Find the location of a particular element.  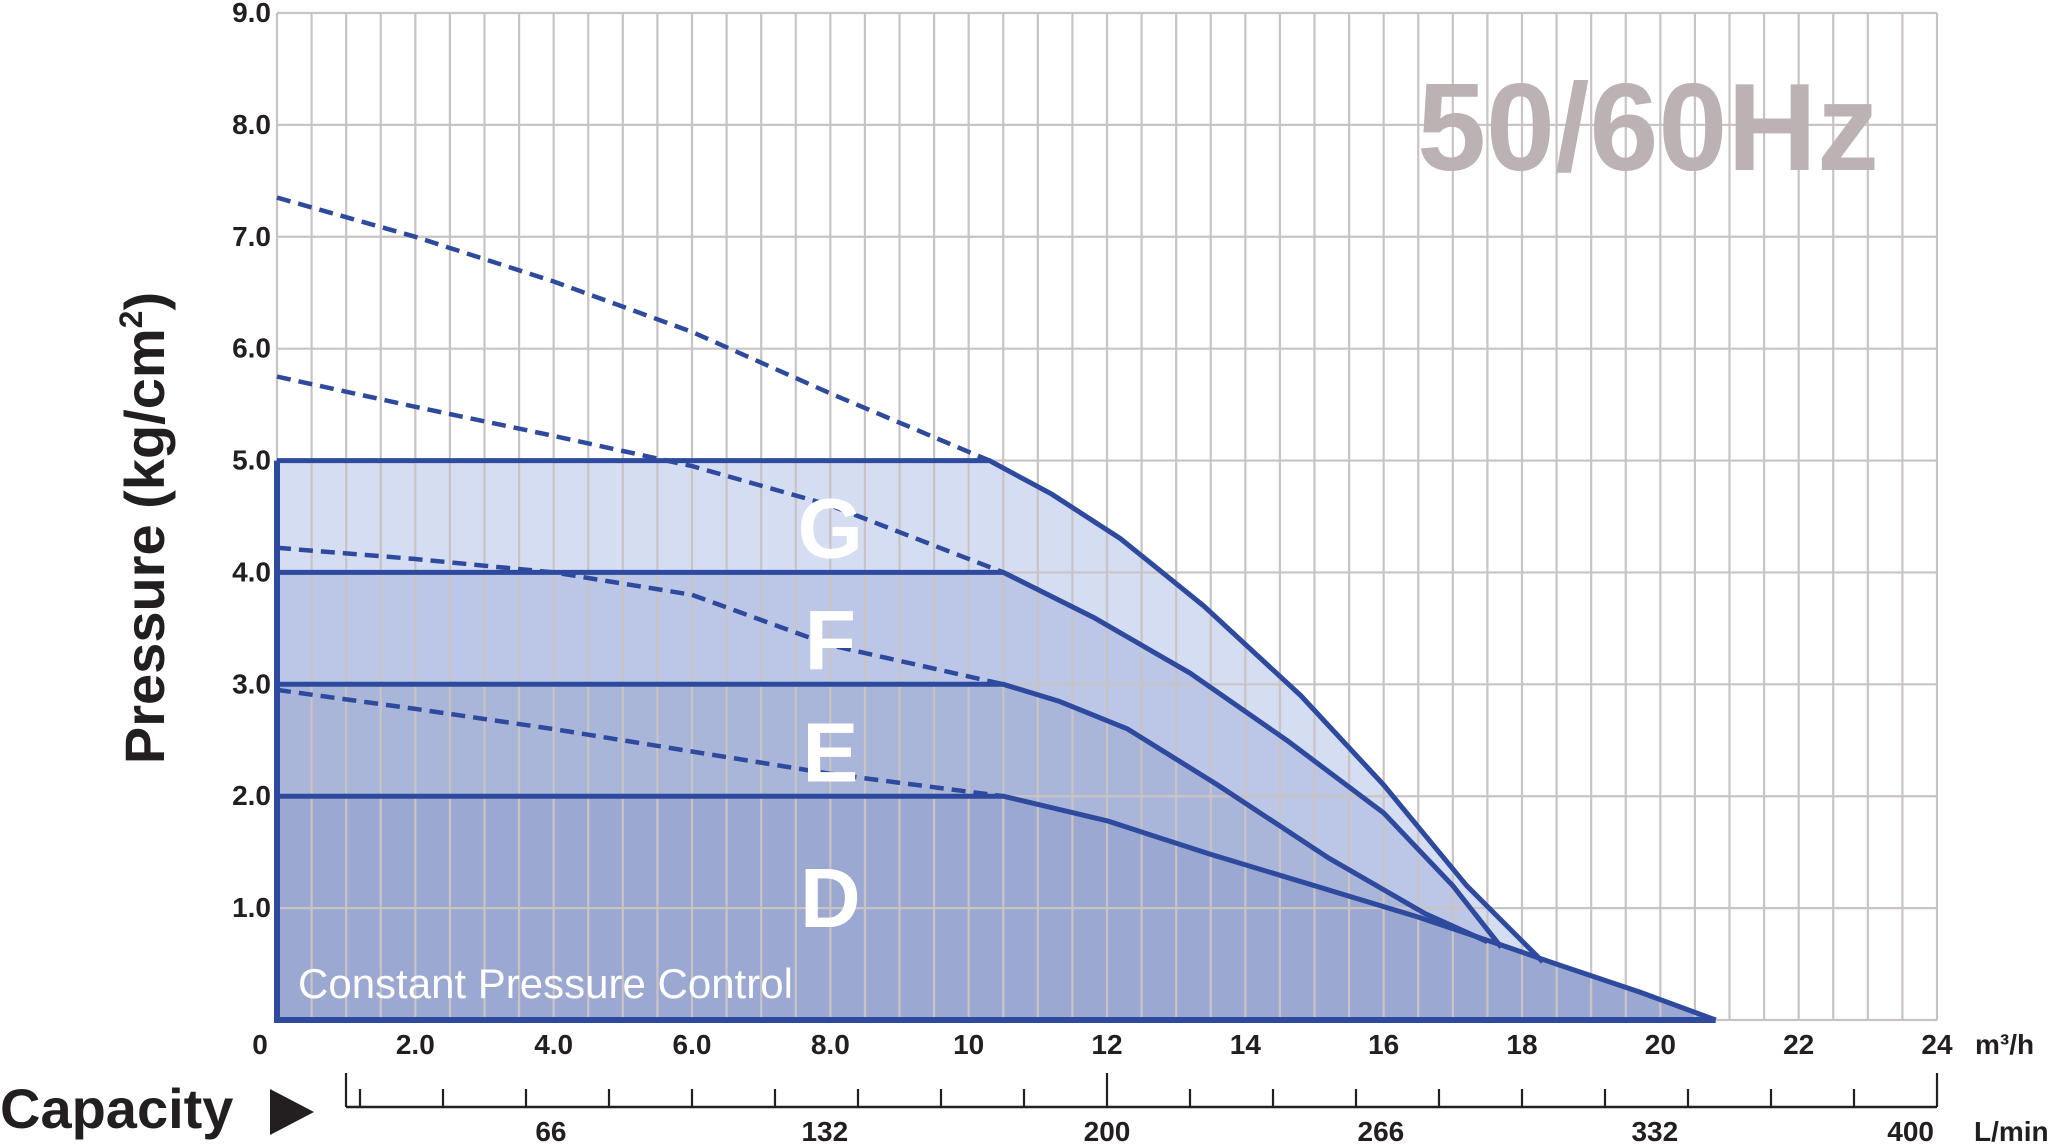

y-tick-labels: 9.0 8.0 7.0 6.0 5.0 4.0 3.0 2.0 1.0 is located at coordinates (251, 461).